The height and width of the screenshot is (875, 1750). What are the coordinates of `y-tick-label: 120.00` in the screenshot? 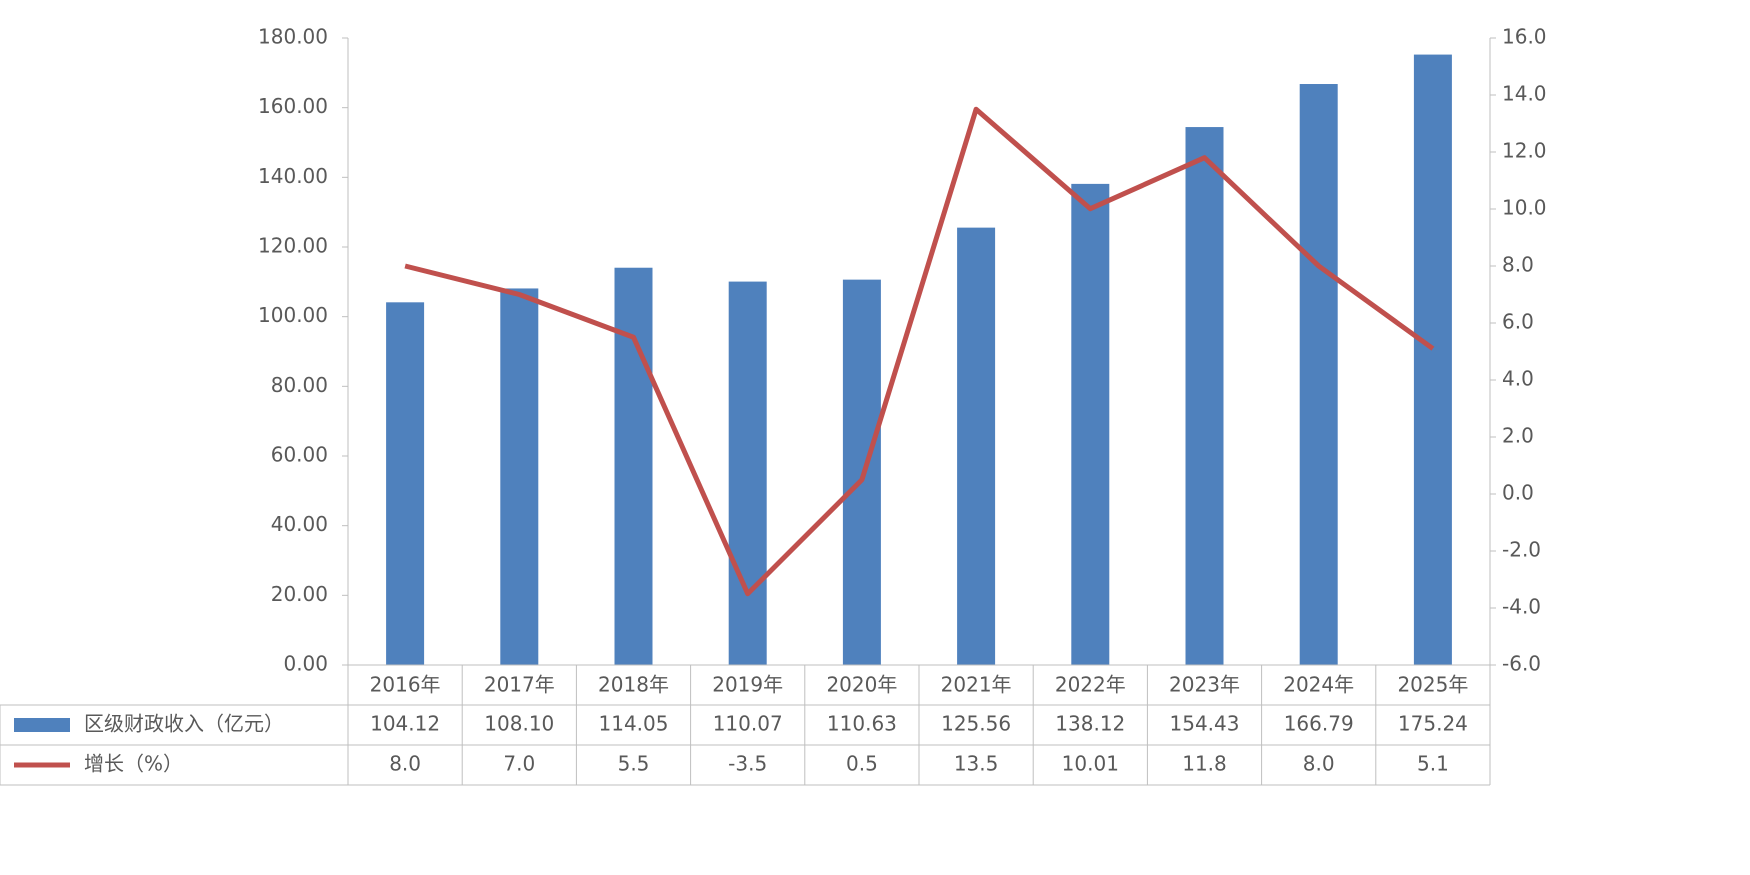 It's located at (293, 246).